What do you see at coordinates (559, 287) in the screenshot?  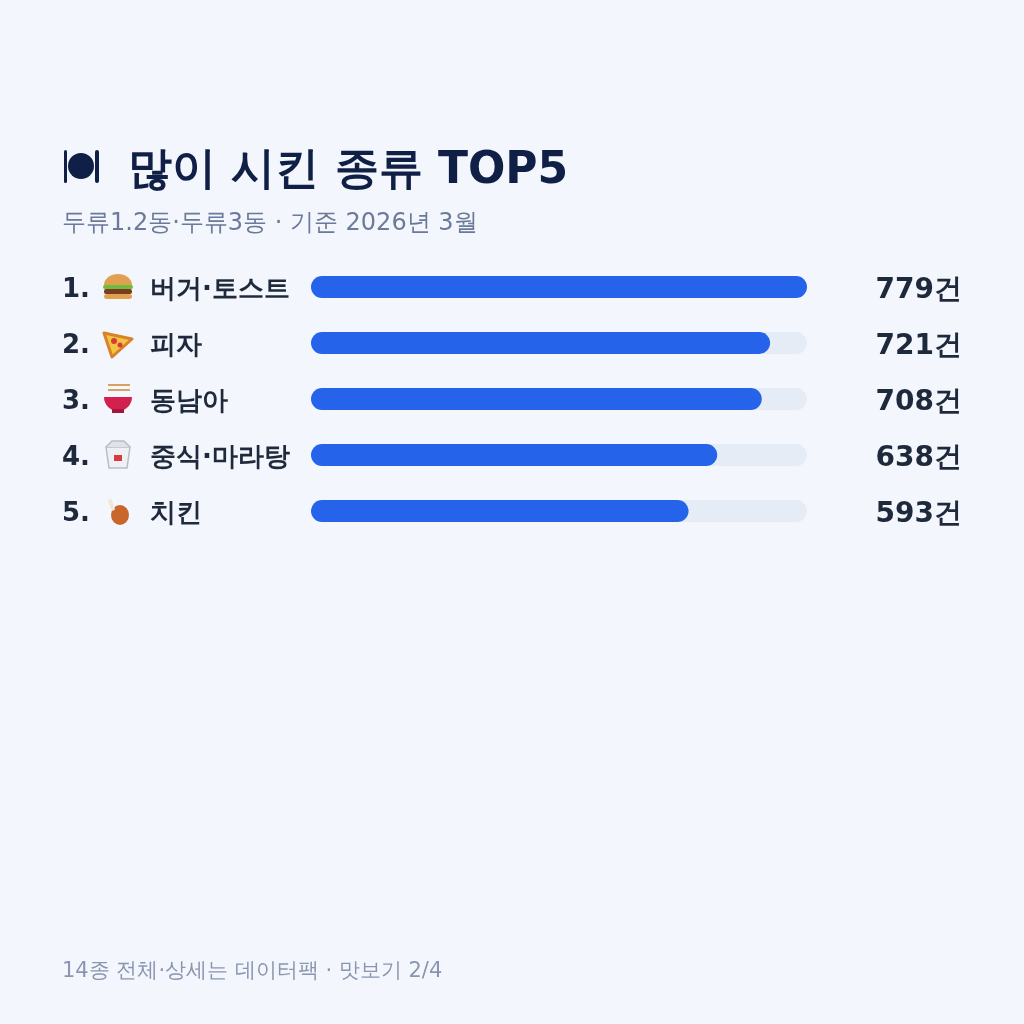 I see `bar` at bounding box center [559, 287].